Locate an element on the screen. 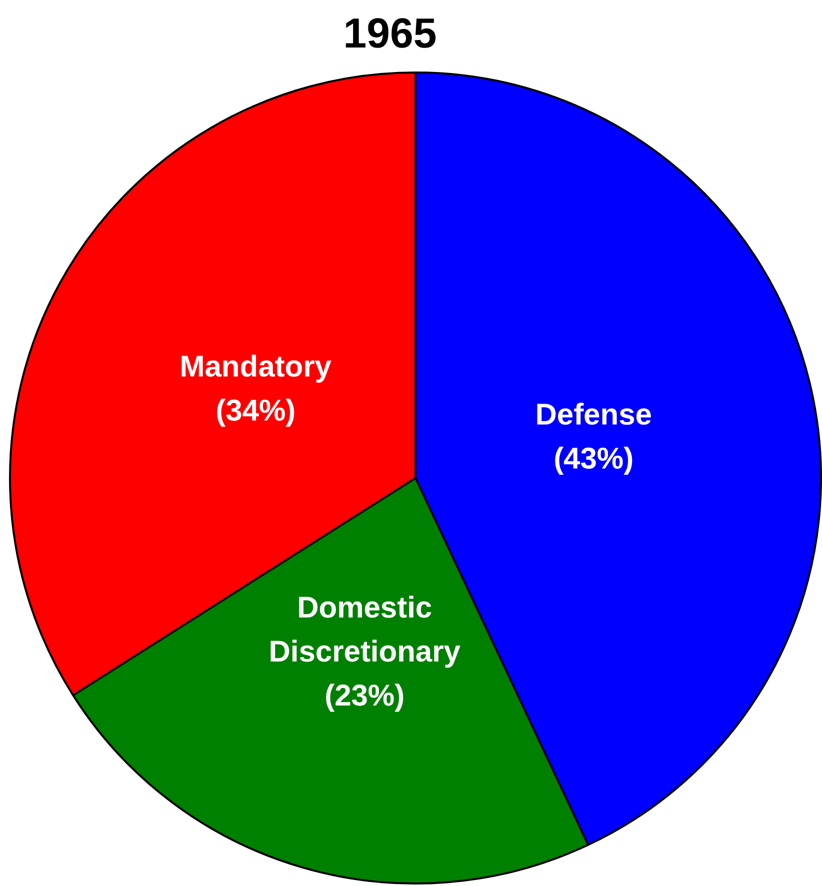  slice-label: Domestic Discretionary is located at coordinates (364, 629).